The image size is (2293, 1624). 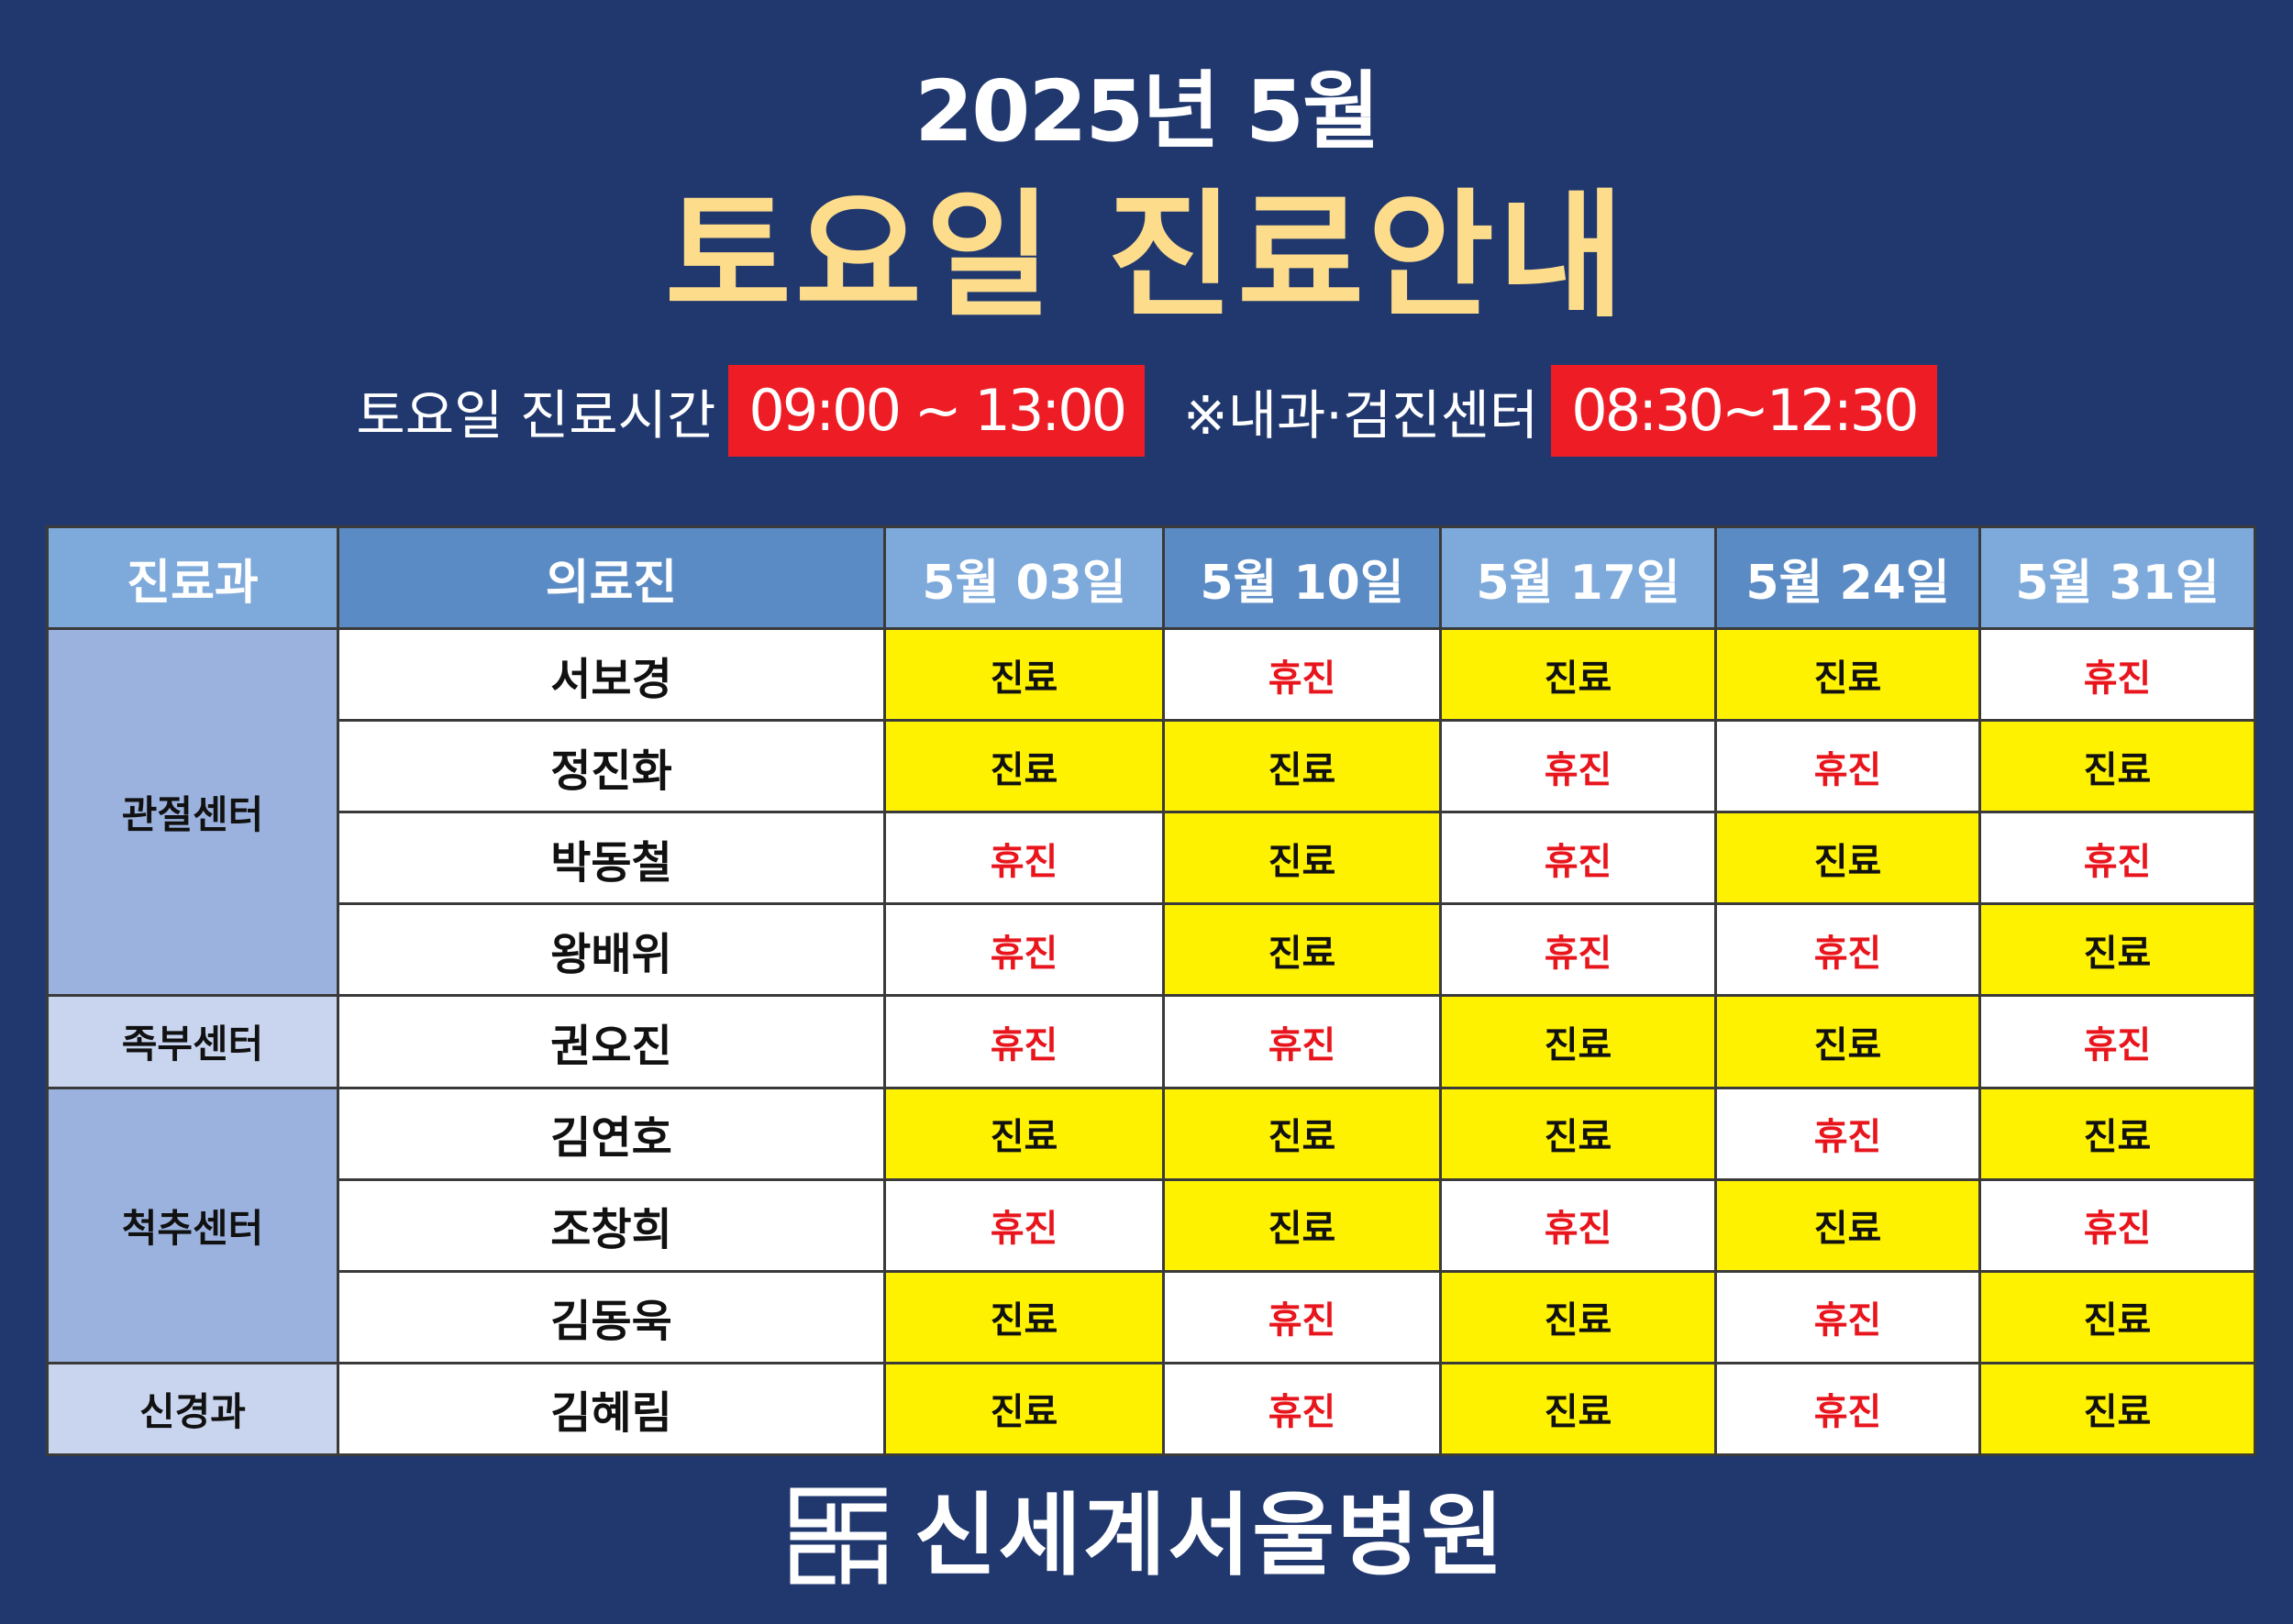 I want to click on table-row: 박동철 휴진 진료 휴진 진료 휴진, so click(x=1152, y=858).